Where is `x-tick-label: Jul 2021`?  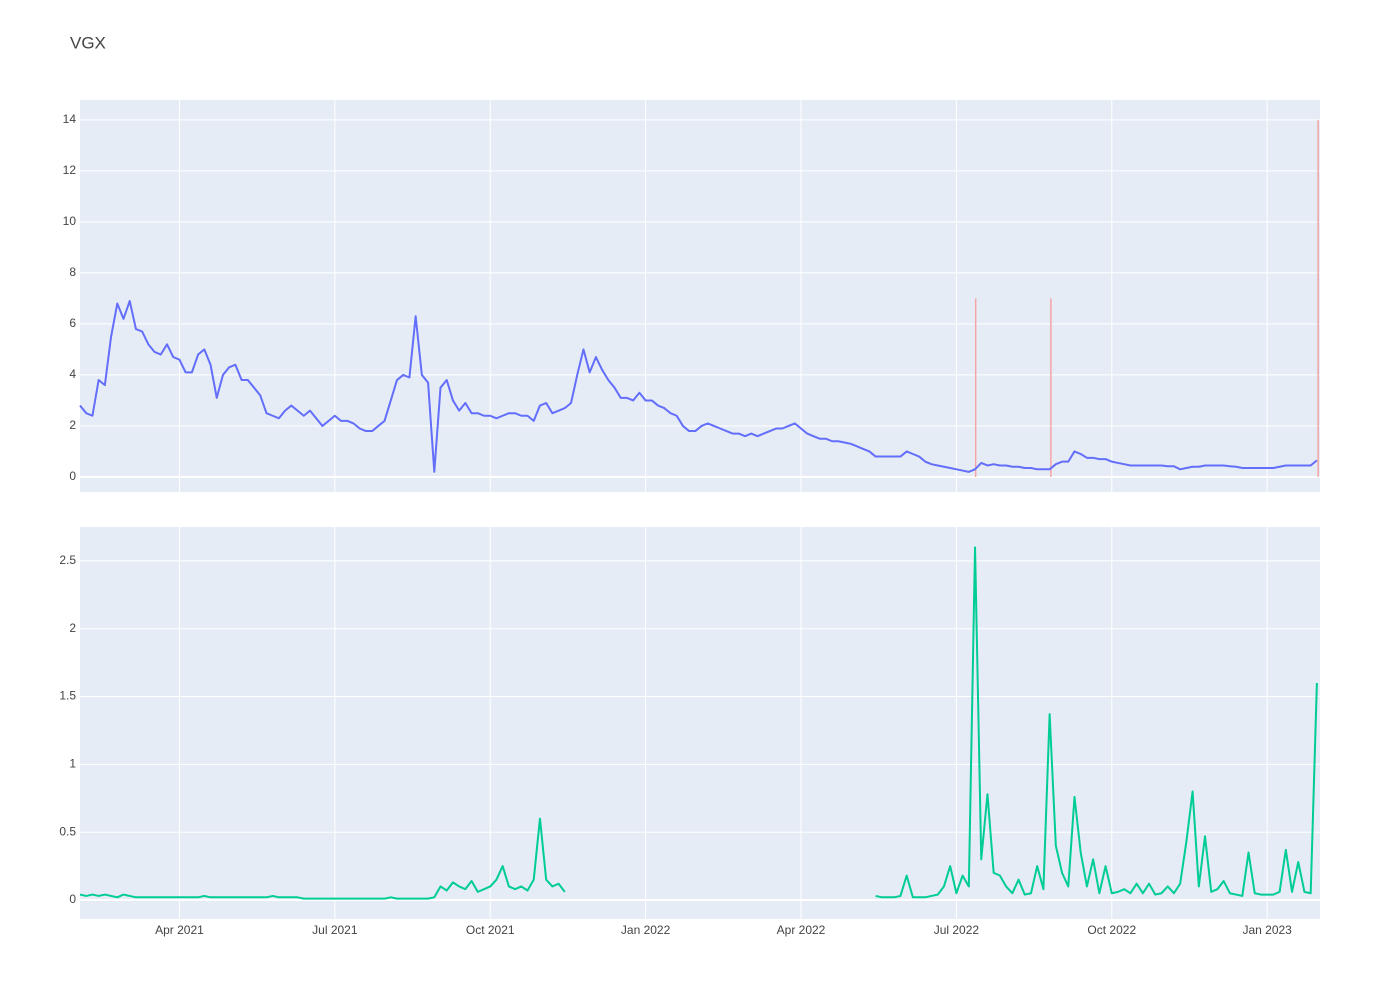
x-tick-label: Jul 2021 is located at coordinates (335, 930).